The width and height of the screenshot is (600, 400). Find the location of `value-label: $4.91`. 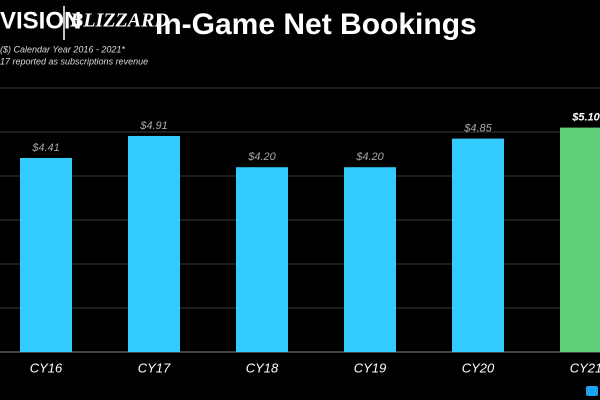

value-label: $4.91 is located at coordinates (153, 126).